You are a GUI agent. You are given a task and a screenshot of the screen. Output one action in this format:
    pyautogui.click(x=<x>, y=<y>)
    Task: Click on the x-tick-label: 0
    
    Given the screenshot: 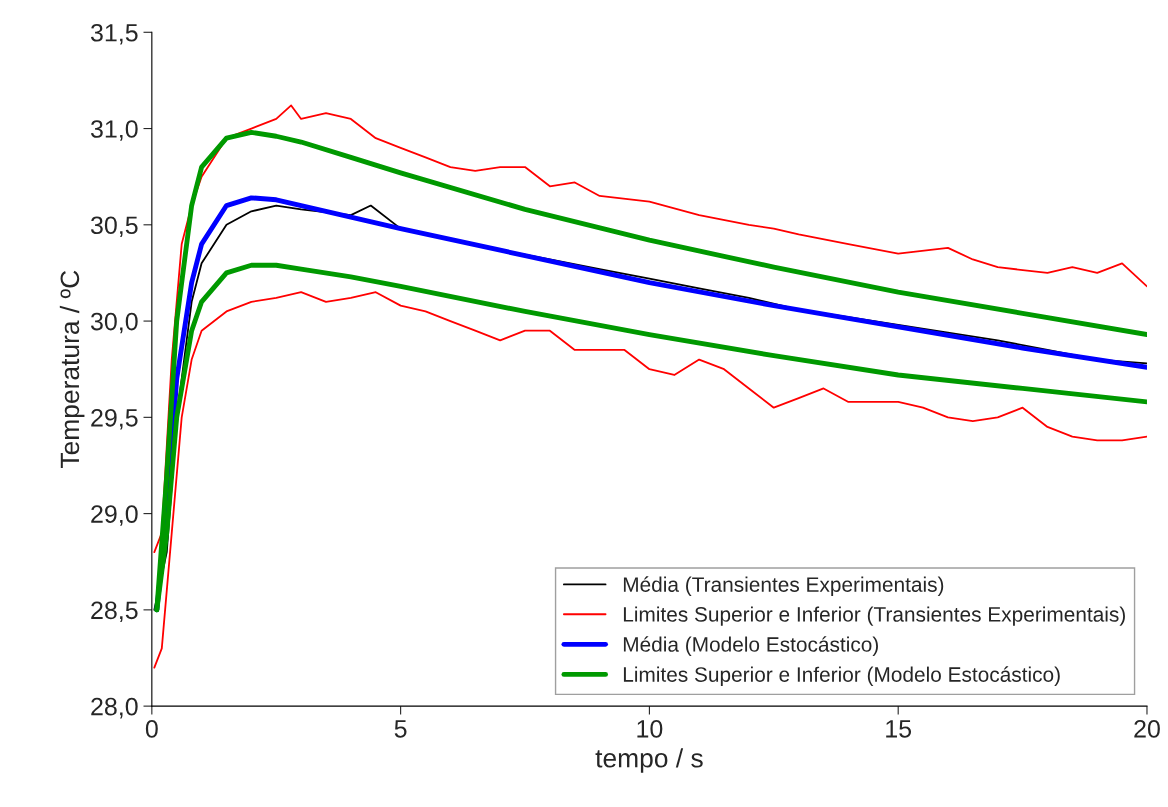 What is the action you would take?
    pyautogui.click(x=151, y=728)
    